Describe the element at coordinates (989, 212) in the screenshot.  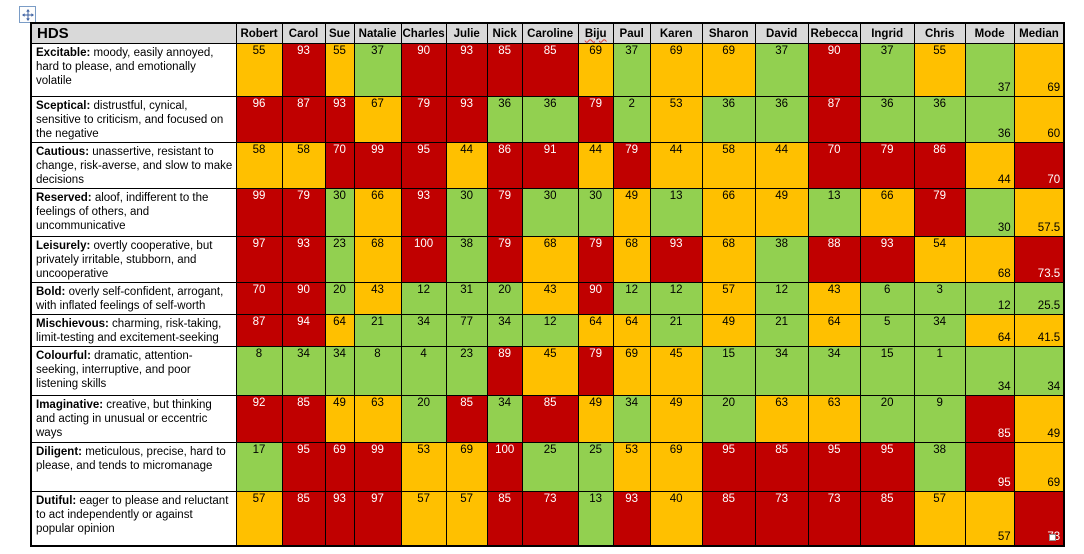
I see `summary-cell: 30` at that location.